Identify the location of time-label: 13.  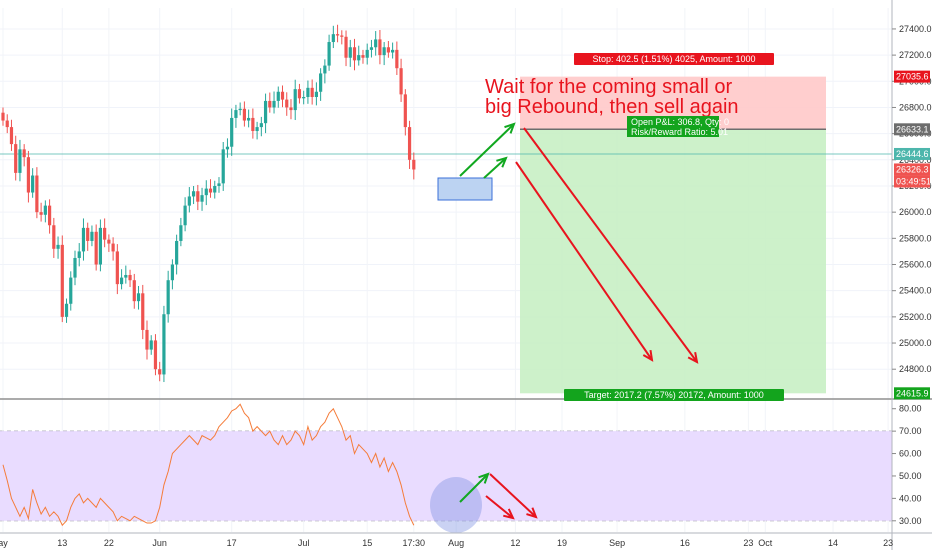
(62, 543).